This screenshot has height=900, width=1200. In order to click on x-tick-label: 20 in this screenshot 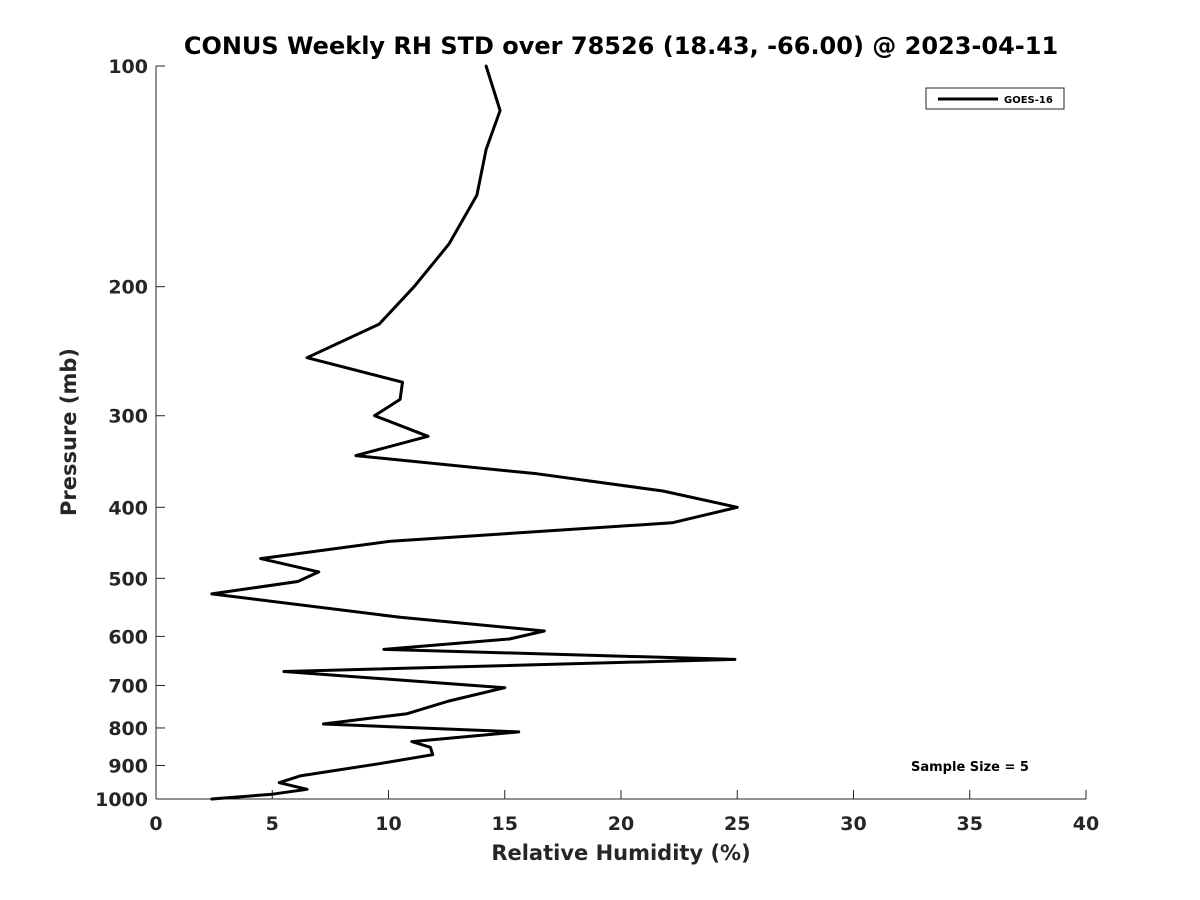, I will do `click(621, 824)`.